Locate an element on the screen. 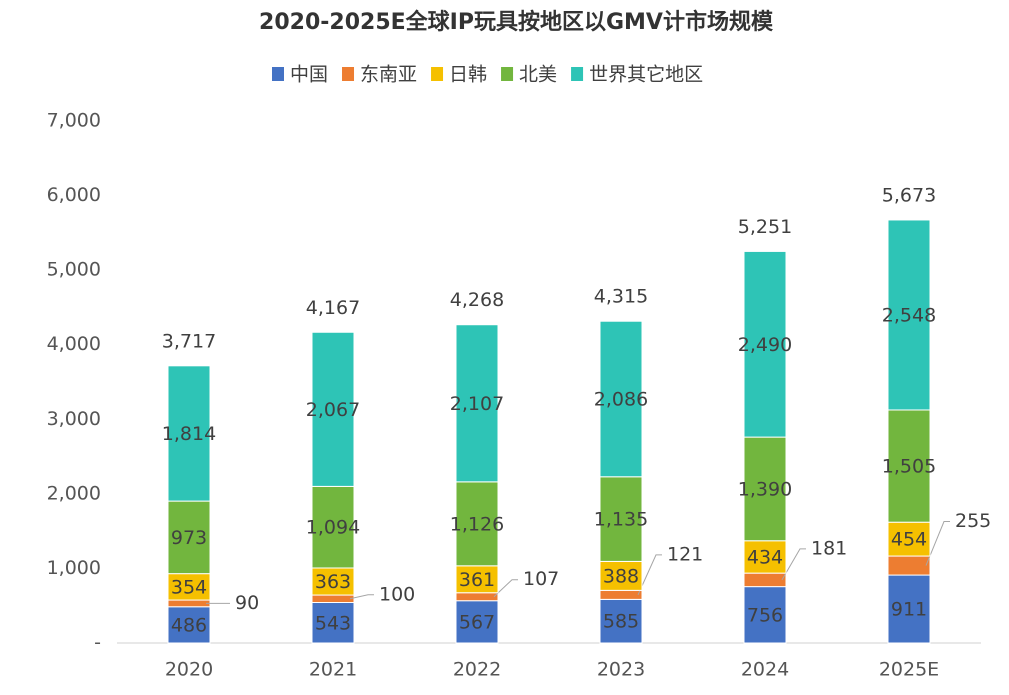 The width and height of the screenshot is (1009, 695). data-label: 2,086 is located at coordinates (621, 400).